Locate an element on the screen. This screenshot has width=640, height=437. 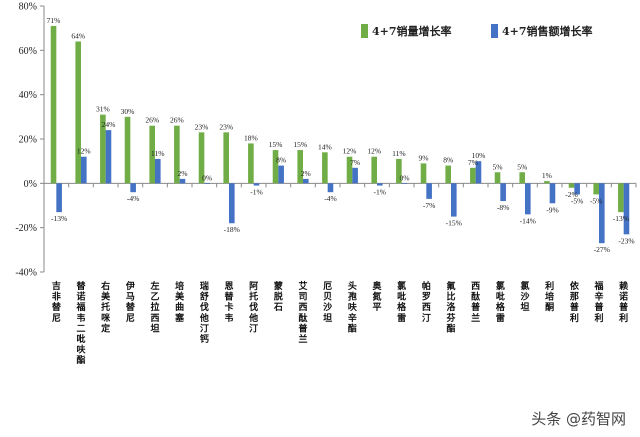
volume-growth-label: 23% is located at coordinates (226, 126).